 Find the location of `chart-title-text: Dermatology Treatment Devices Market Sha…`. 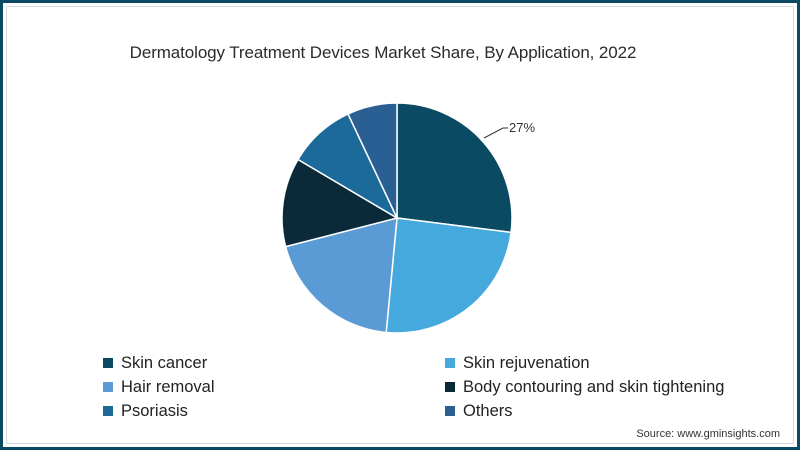

chart-title-text: Dermatology Treatment Devices Market Sha… is located at coordinates (383, 52).